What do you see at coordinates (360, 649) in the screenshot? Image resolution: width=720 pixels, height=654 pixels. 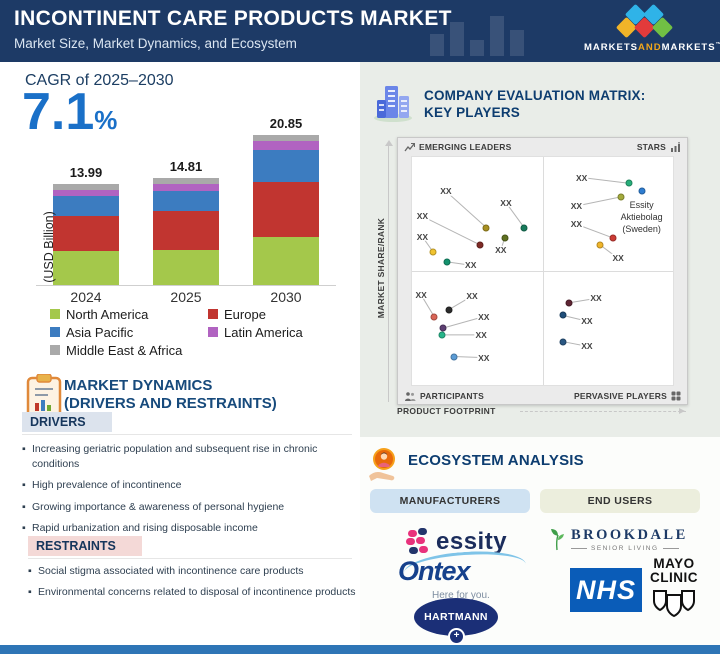 I see `footer-bar` at bounding box center [360, 649].